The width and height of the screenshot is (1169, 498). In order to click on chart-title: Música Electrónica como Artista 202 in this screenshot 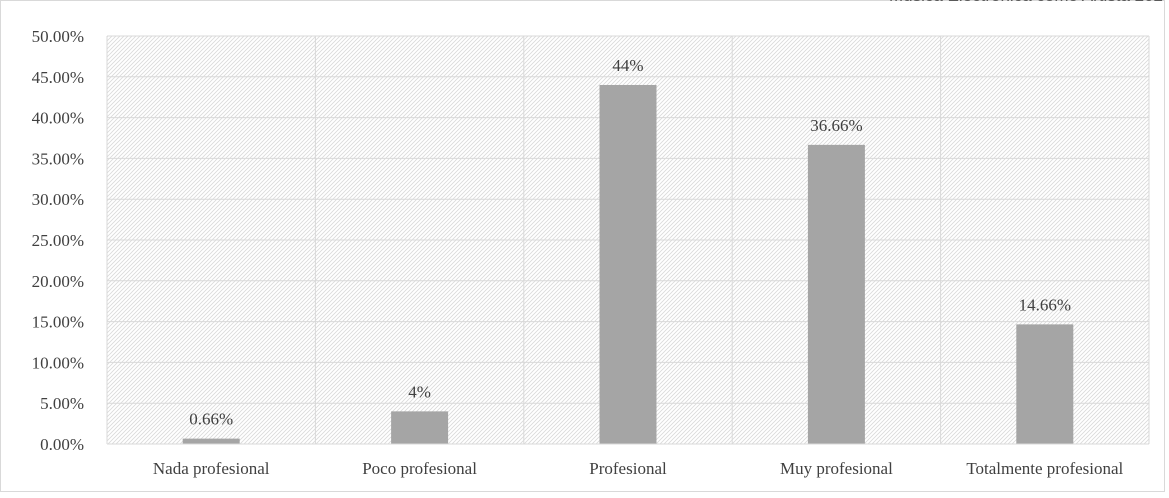, I will do `click(581, 4)`.